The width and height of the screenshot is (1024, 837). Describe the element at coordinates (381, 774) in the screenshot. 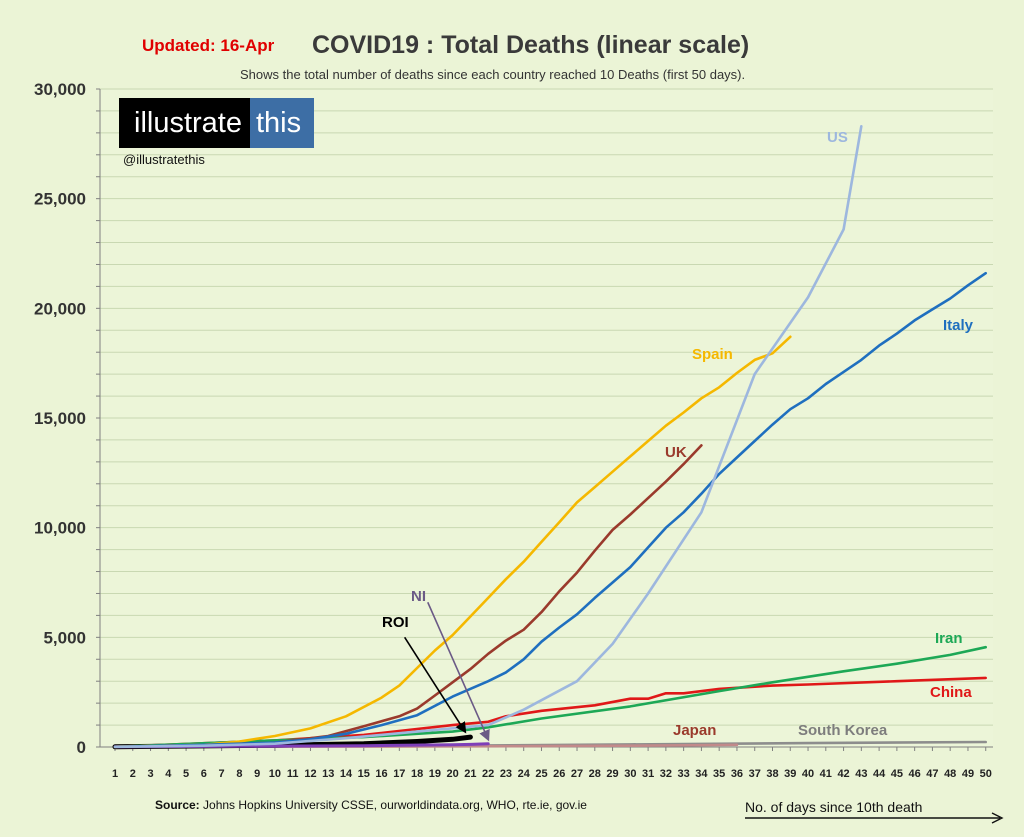

I see `x-tick-label: 16` at that location.